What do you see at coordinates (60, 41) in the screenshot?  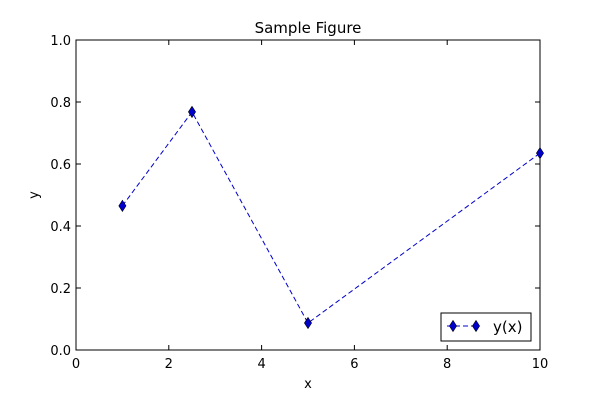 I see `y-tick-label: 1.0` at bounding box center [60, 41].